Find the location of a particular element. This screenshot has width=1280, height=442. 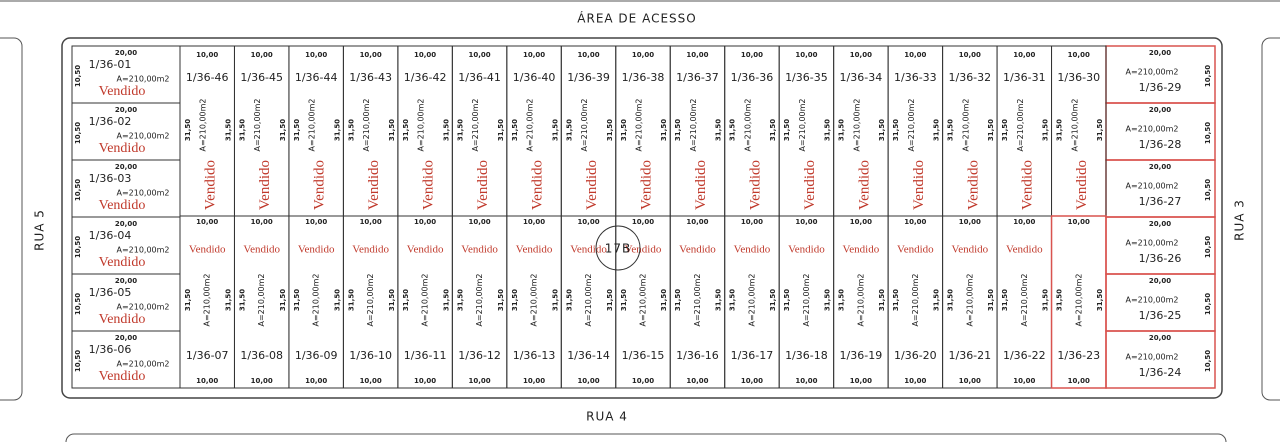

lot-id: 1/36-09 is located at coordinates (316, 355).